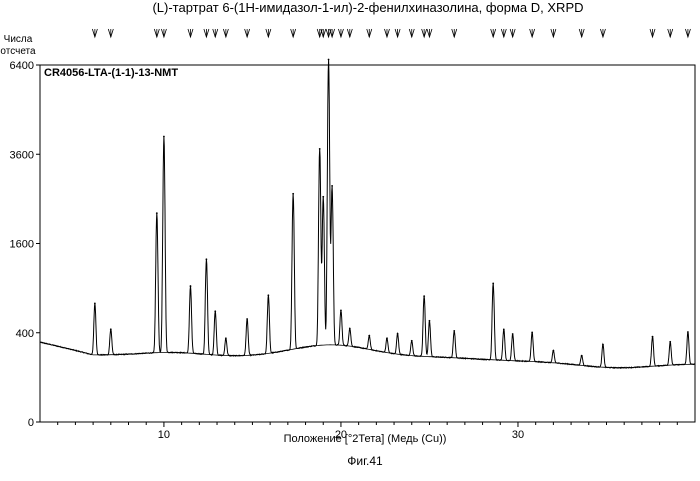 The height and width of the screenshot is (481, 700). I want to click on y-tick-label: 1600, so click(22, 245).